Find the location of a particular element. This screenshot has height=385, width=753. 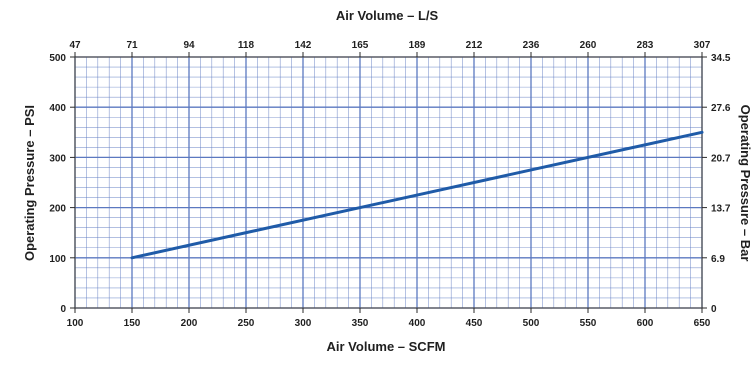

x-tick-label: 650 is located at coordinates (702, 323).